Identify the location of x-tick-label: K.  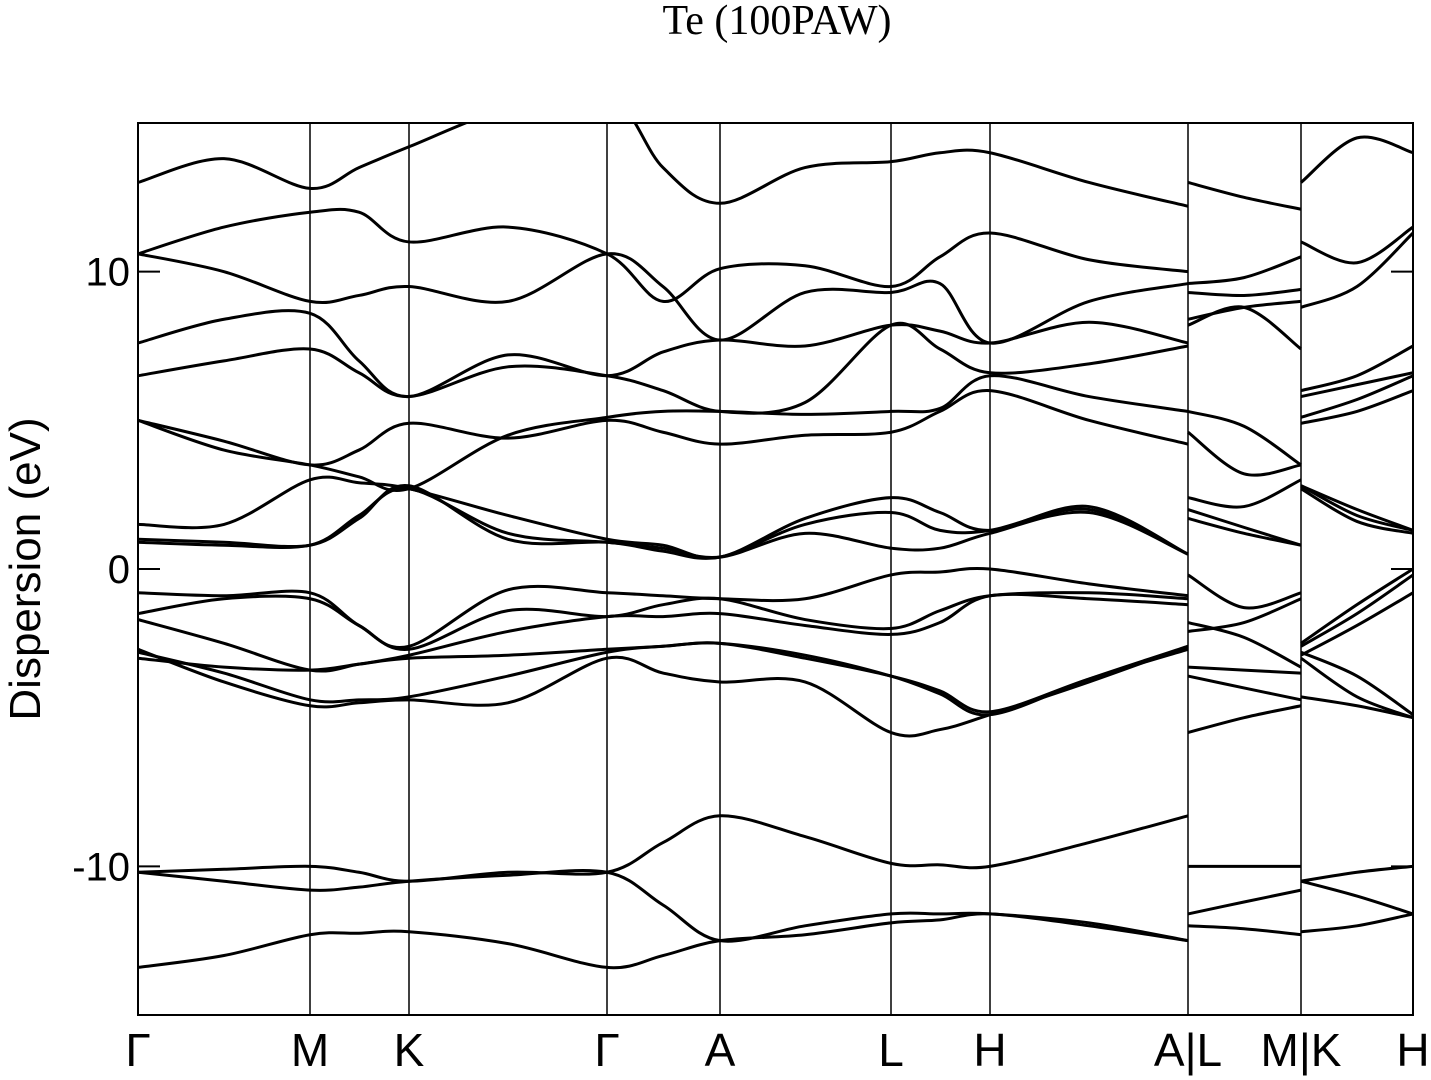
(409, 1050).